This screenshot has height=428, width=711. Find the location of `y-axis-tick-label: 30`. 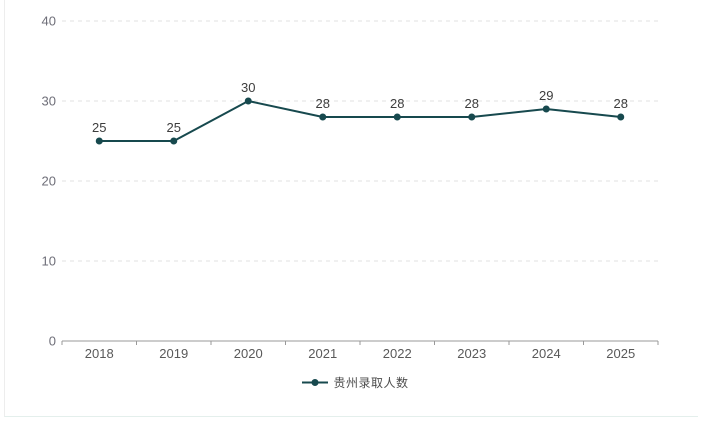

y-axis-tick-label: 30 is located at coordinates (49, 101).